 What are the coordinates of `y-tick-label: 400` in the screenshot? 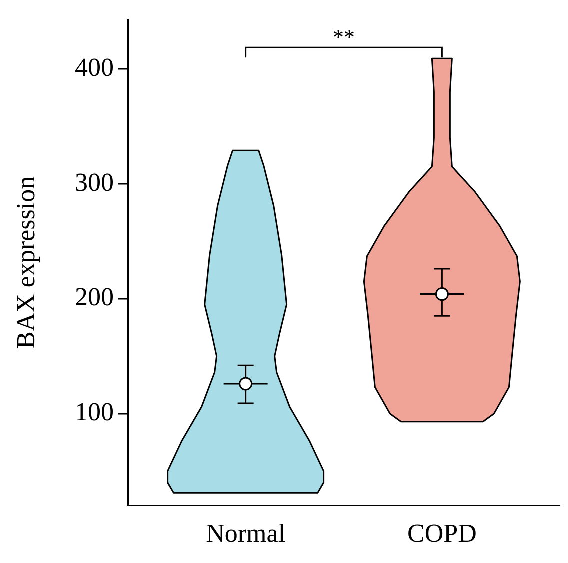 It's located at (94, 67).